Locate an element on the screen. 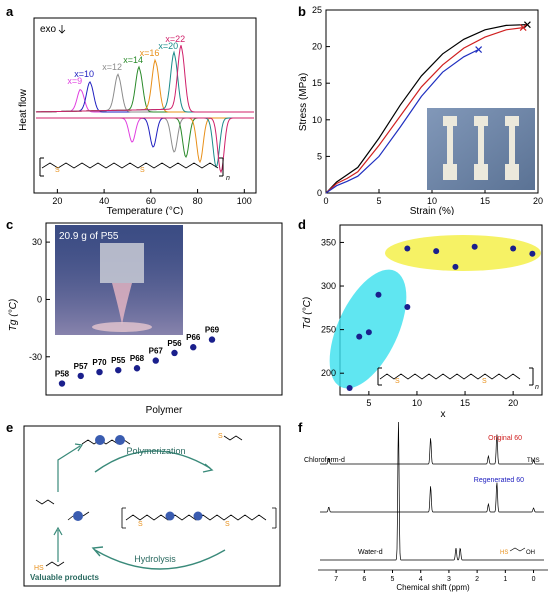  dsc-x-tick-label: 80 is located at coordinates (198, 201).